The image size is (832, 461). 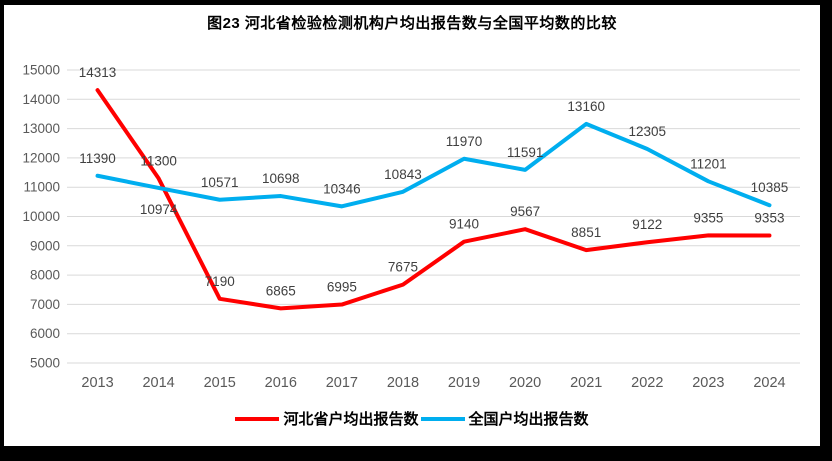 I want to click on y-axis-tick-label: 6000, so click(x=45, y=333).